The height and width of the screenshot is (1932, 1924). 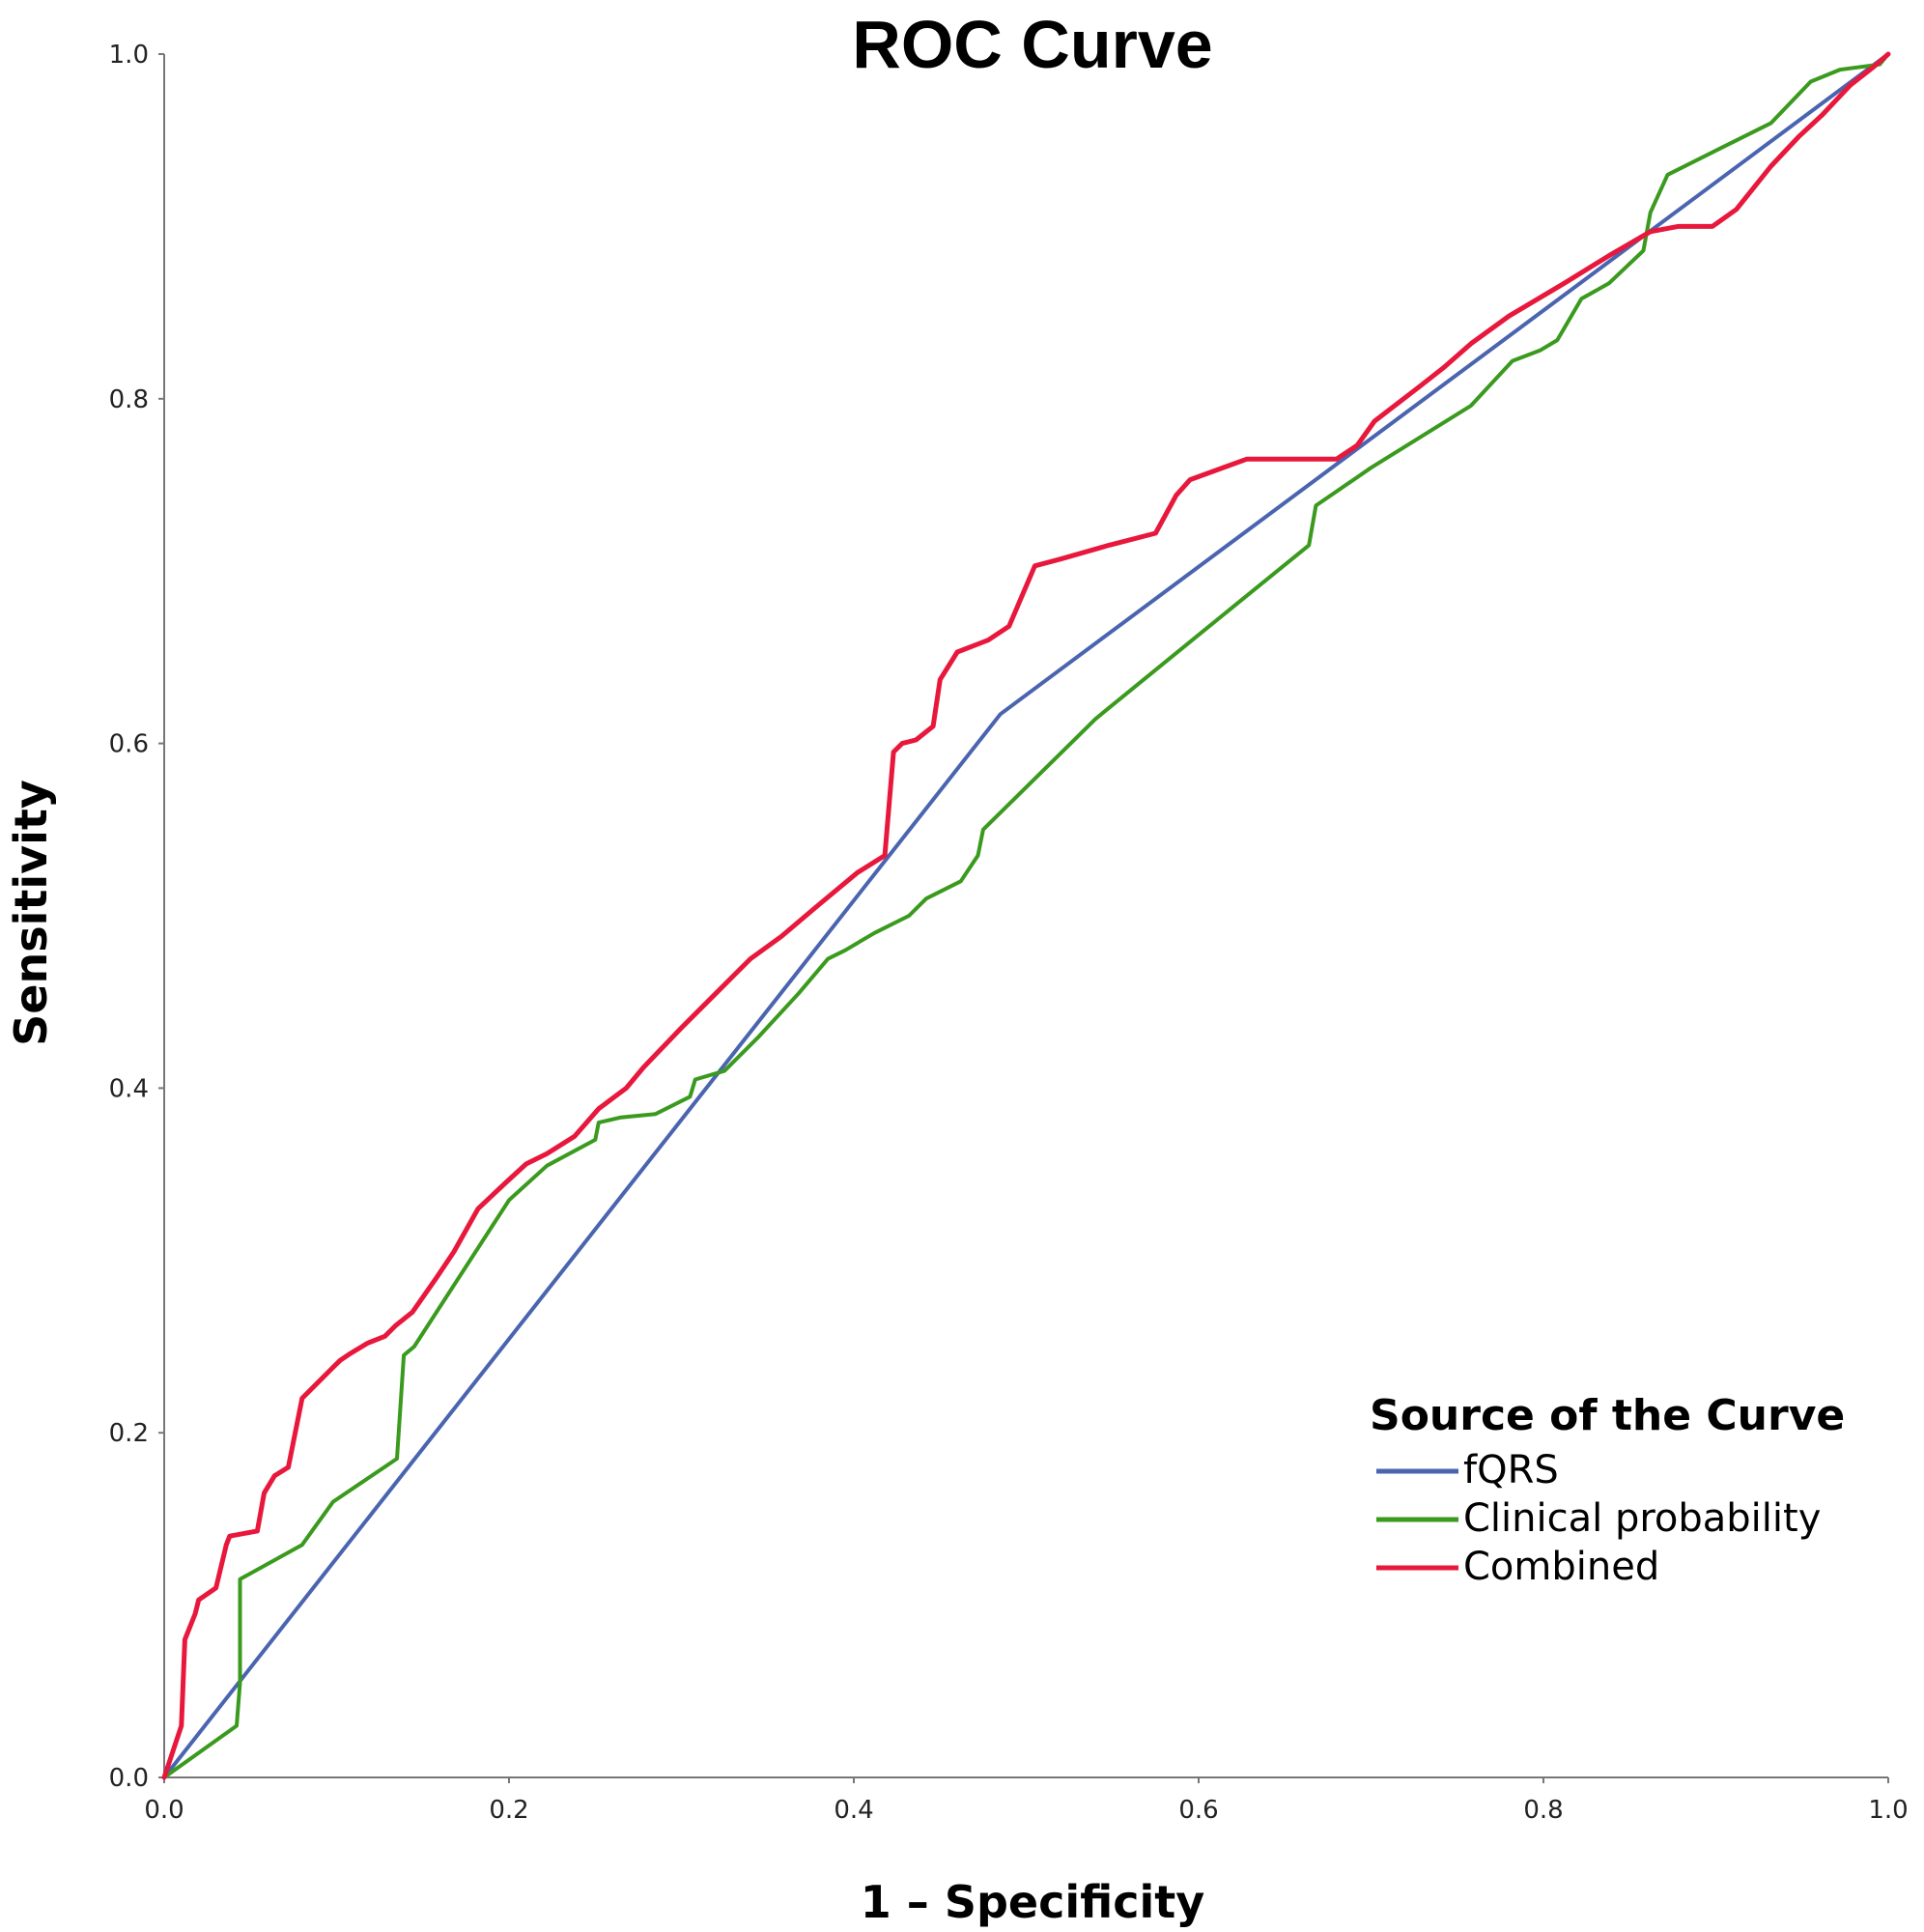 I want to click on x-tick-labels: 0.0 0.2 0.4 0.6 0.8 1.0, so click(x=1026, y=1801).